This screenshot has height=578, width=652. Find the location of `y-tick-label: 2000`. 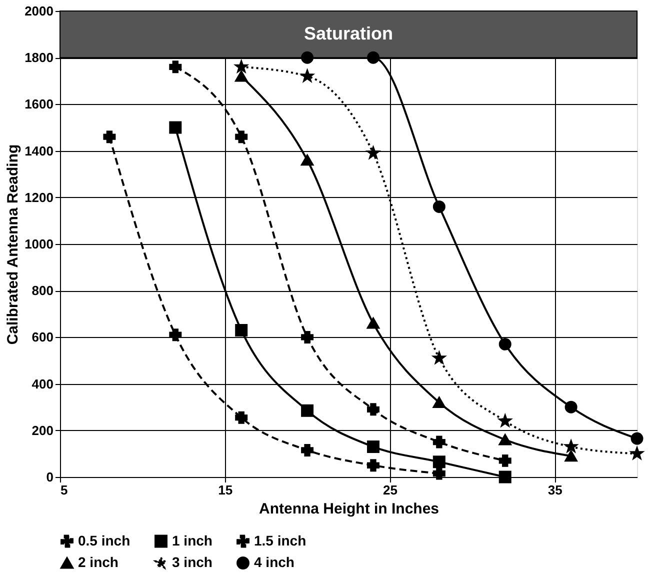

y-tick-label: 2000 is located at coordinates (39, 11).